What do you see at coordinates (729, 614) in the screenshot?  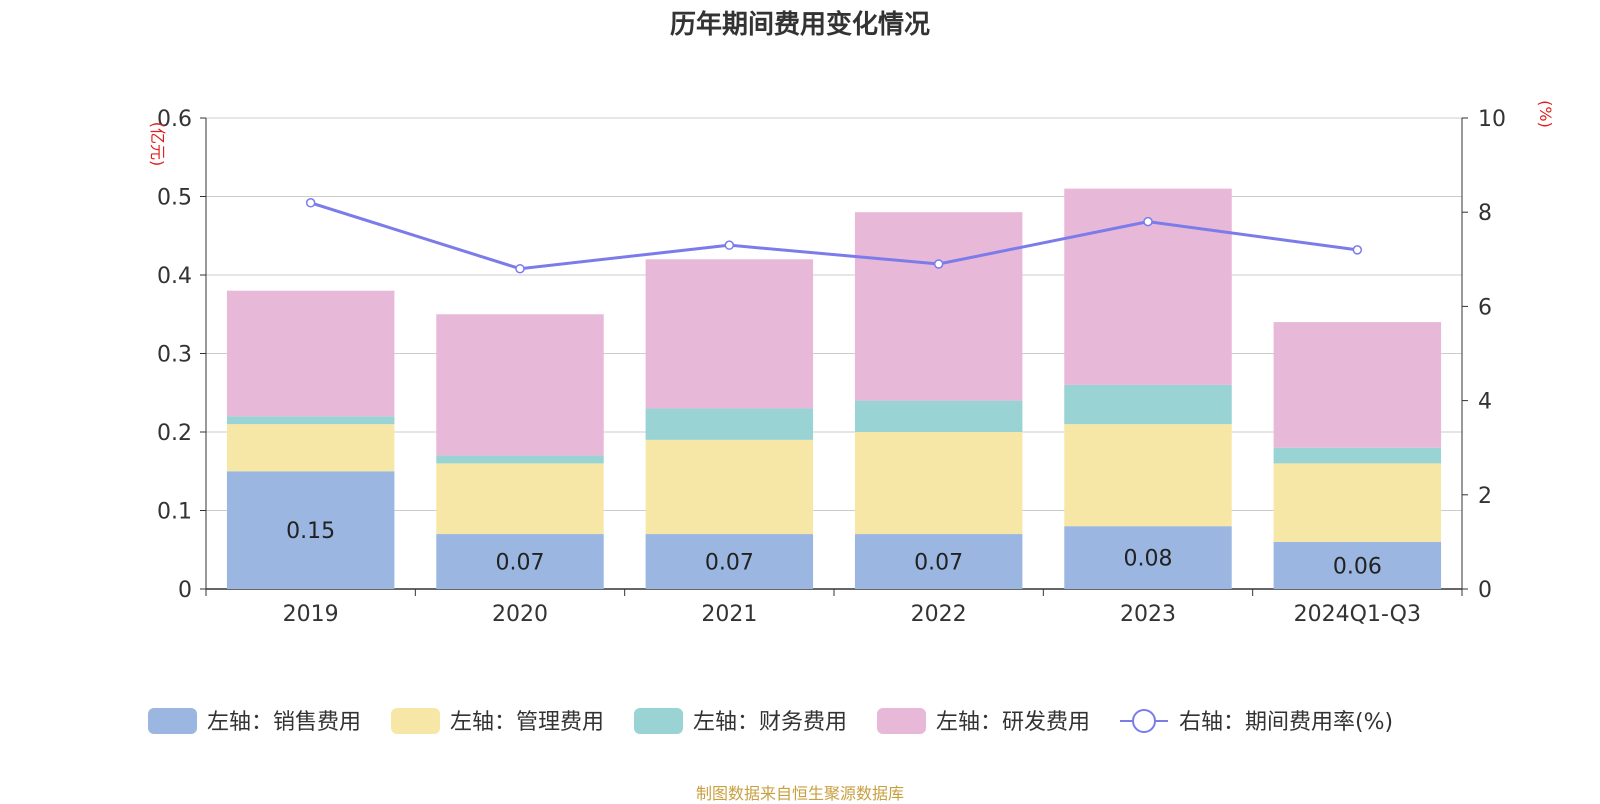 I see `x-axis-tick-label: 2021` at bounding box center [729, 614].